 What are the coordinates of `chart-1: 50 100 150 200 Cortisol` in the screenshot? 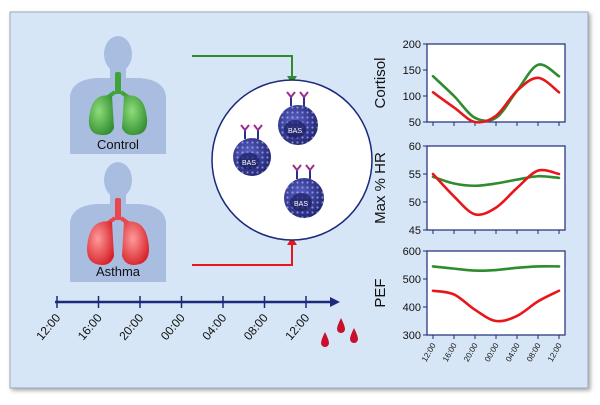 It's located at (469, 84).